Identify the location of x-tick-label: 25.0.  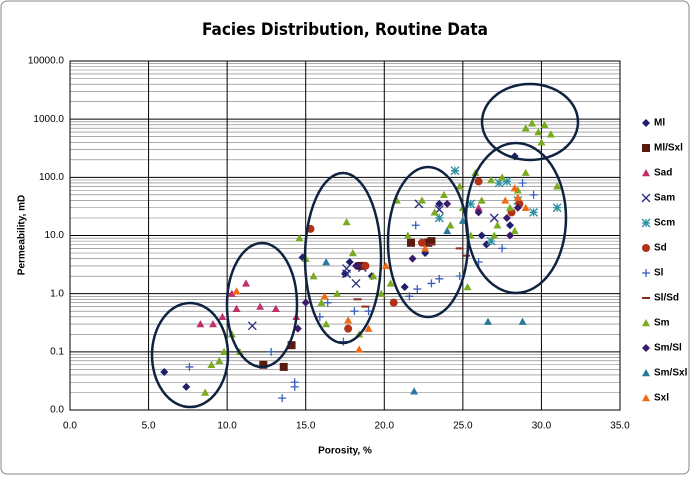
(463, 426).